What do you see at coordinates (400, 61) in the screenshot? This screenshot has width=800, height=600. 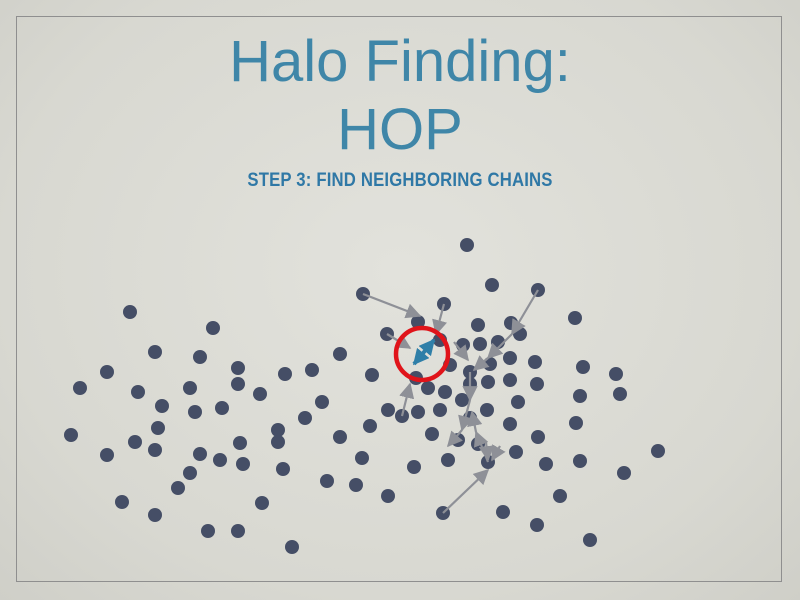 I see `slide-title-line1: Halo Finding:` at bounding box center [400, 61].